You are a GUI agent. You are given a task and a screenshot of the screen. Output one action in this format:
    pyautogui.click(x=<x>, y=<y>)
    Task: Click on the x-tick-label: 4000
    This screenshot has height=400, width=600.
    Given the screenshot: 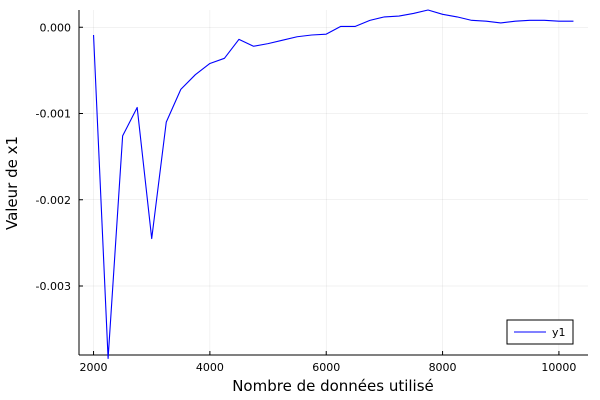 What is the action you would take?
    pyautogui.click(x=210, y=367)
    